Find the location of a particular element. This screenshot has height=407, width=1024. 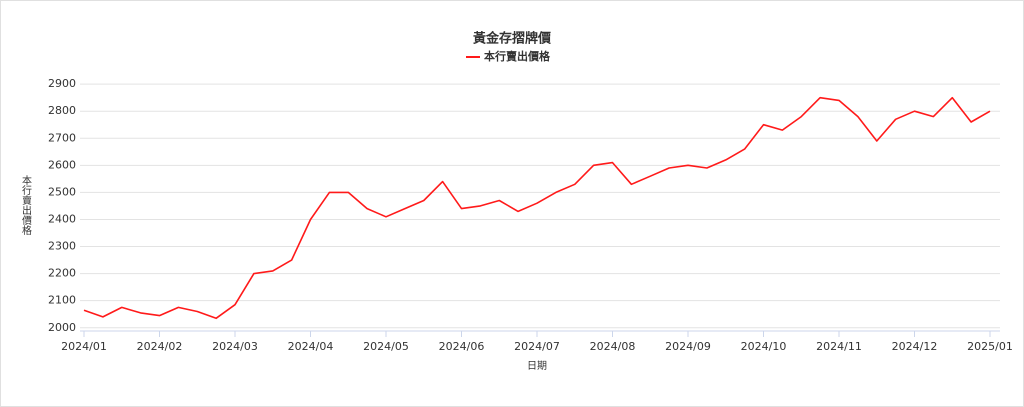

y-tick-label: 2000 is located at coordinates (62, 327).